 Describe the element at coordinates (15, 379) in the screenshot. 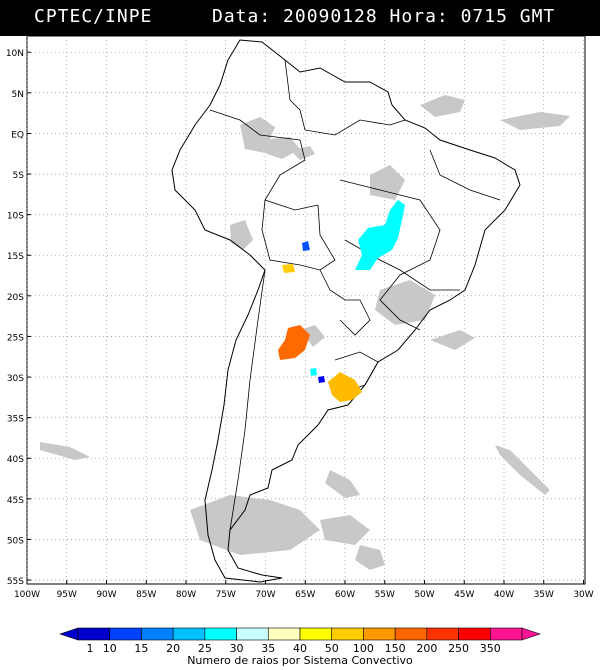

I see `lat-label: 30S` at that location.